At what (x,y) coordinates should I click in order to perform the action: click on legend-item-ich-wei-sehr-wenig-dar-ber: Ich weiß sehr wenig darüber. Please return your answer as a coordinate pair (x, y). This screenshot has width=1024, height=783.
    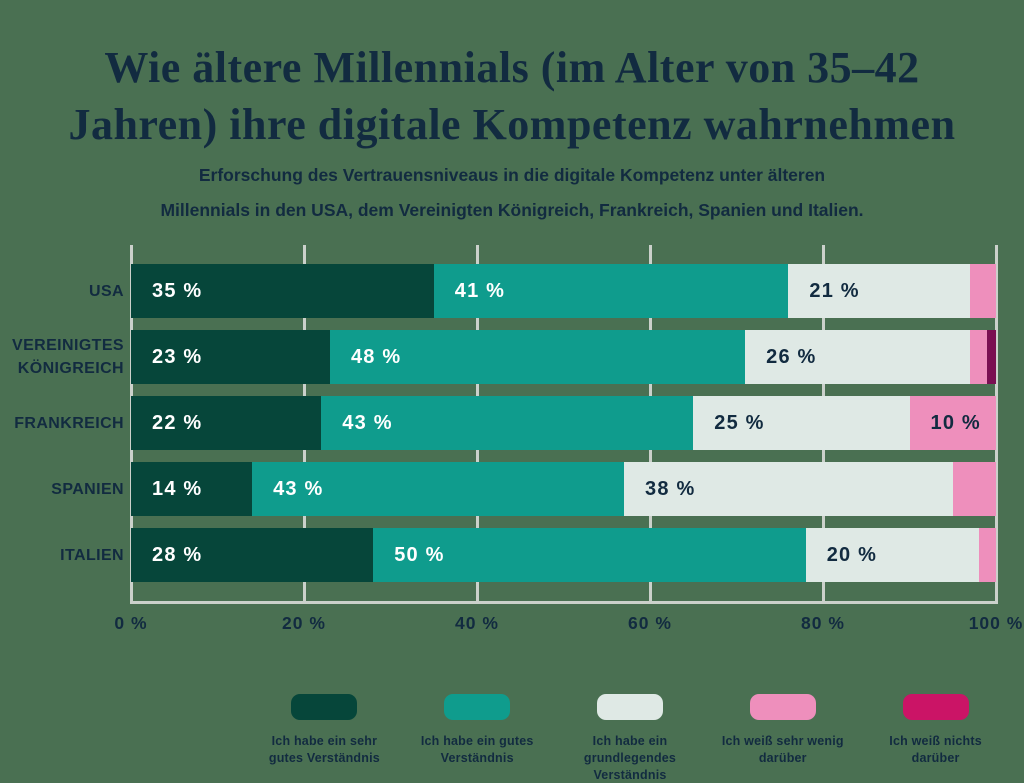
    Looking at the image, I should click on (782, 738).